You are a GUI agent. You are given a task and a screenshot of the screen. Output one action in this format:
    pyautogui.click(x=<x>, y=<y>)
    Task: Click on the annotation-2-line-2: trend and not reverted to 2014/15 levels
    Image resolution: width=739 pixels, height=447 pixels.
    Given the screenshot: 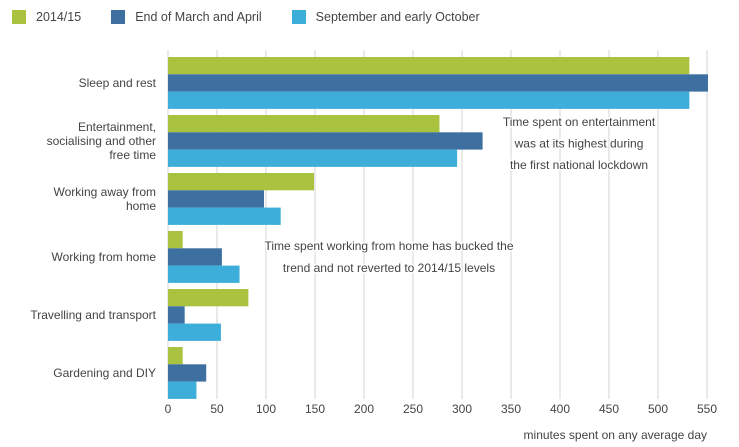 What is the action you would take?
    pyautogui.click(x=389, y=268)
    